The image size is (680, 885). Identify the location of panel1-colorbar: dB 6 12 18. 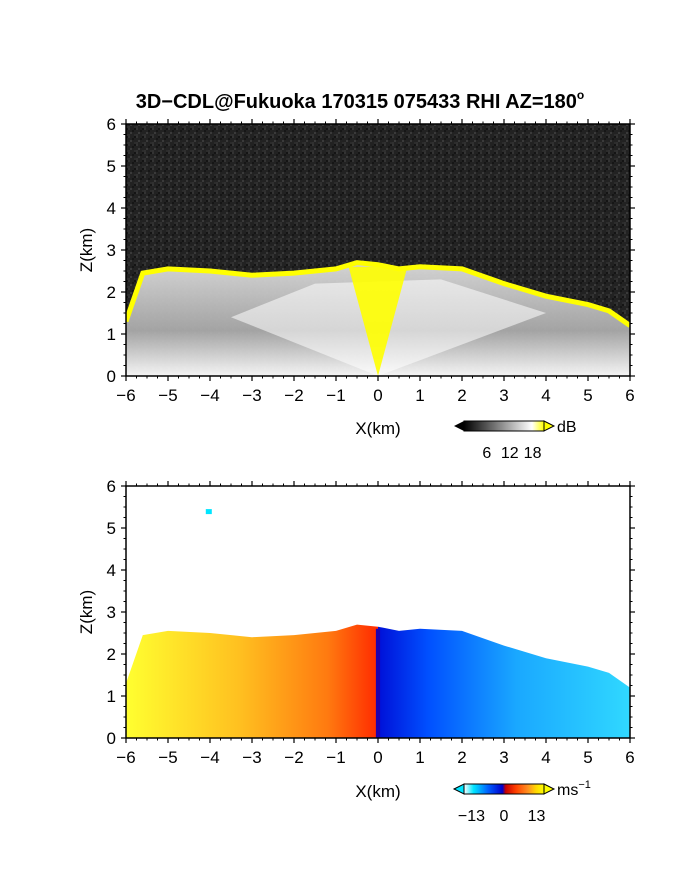
(515, 440).